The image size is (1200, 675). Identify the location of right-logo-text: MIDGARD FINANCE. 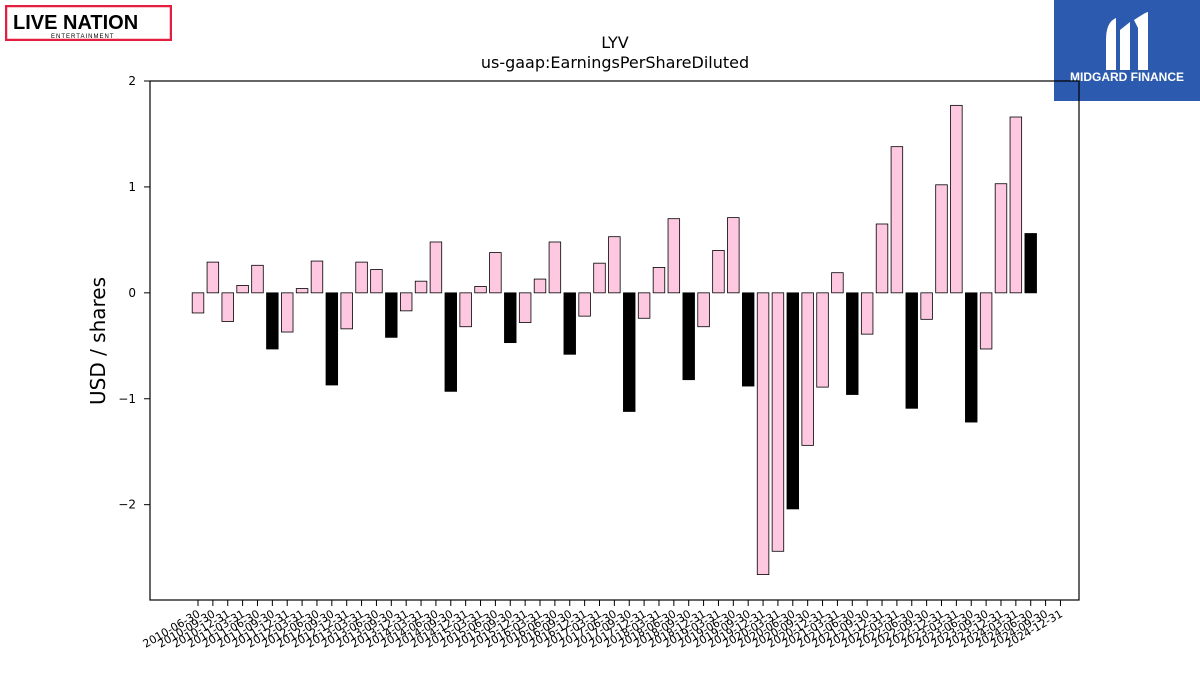
(1127, 77).